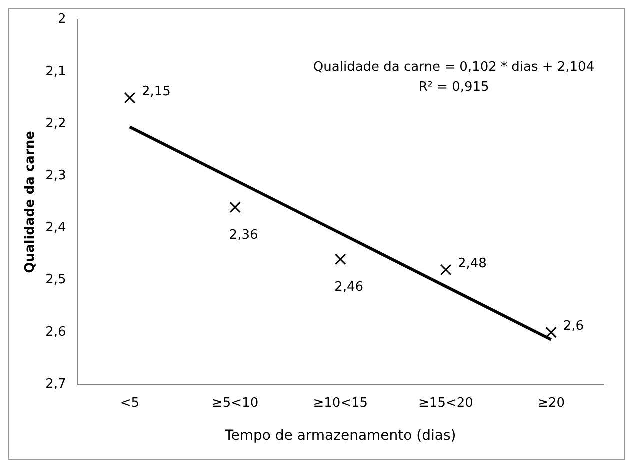 This screenshot has height=468, width=633. What do you see at coordinates (454, 88) in the screenshot?
I see `annotation: R² = 0,915` at bounding box center [454, 88].